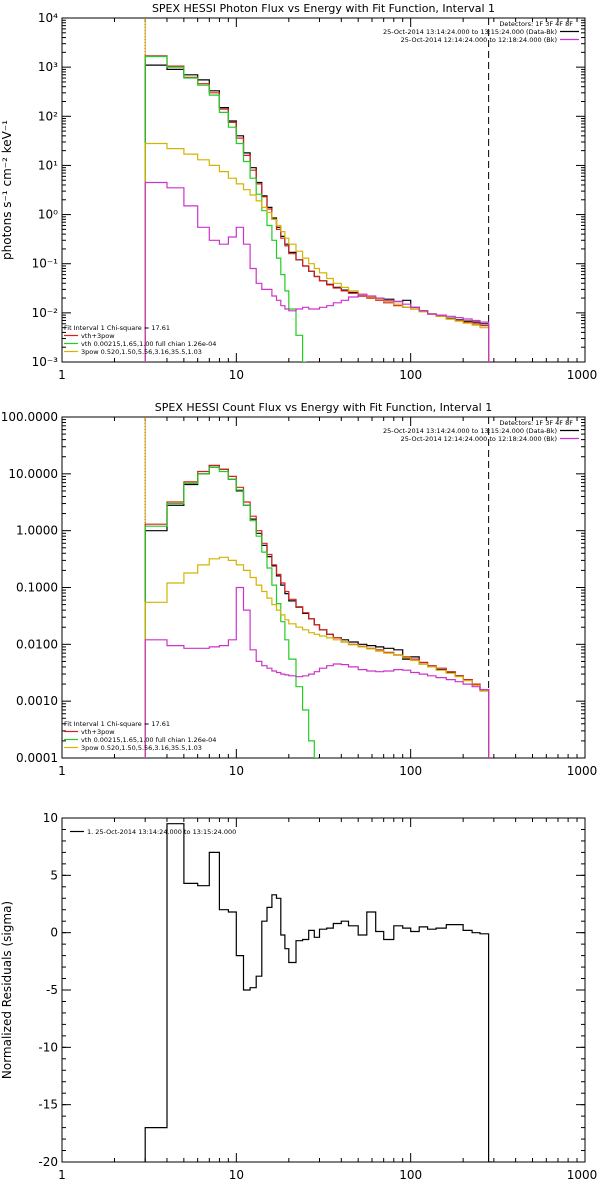 Image resolution: width=600 pixels, height=1200 pixels. I want to click on y-tick-label: -10, so click(48, 1047).